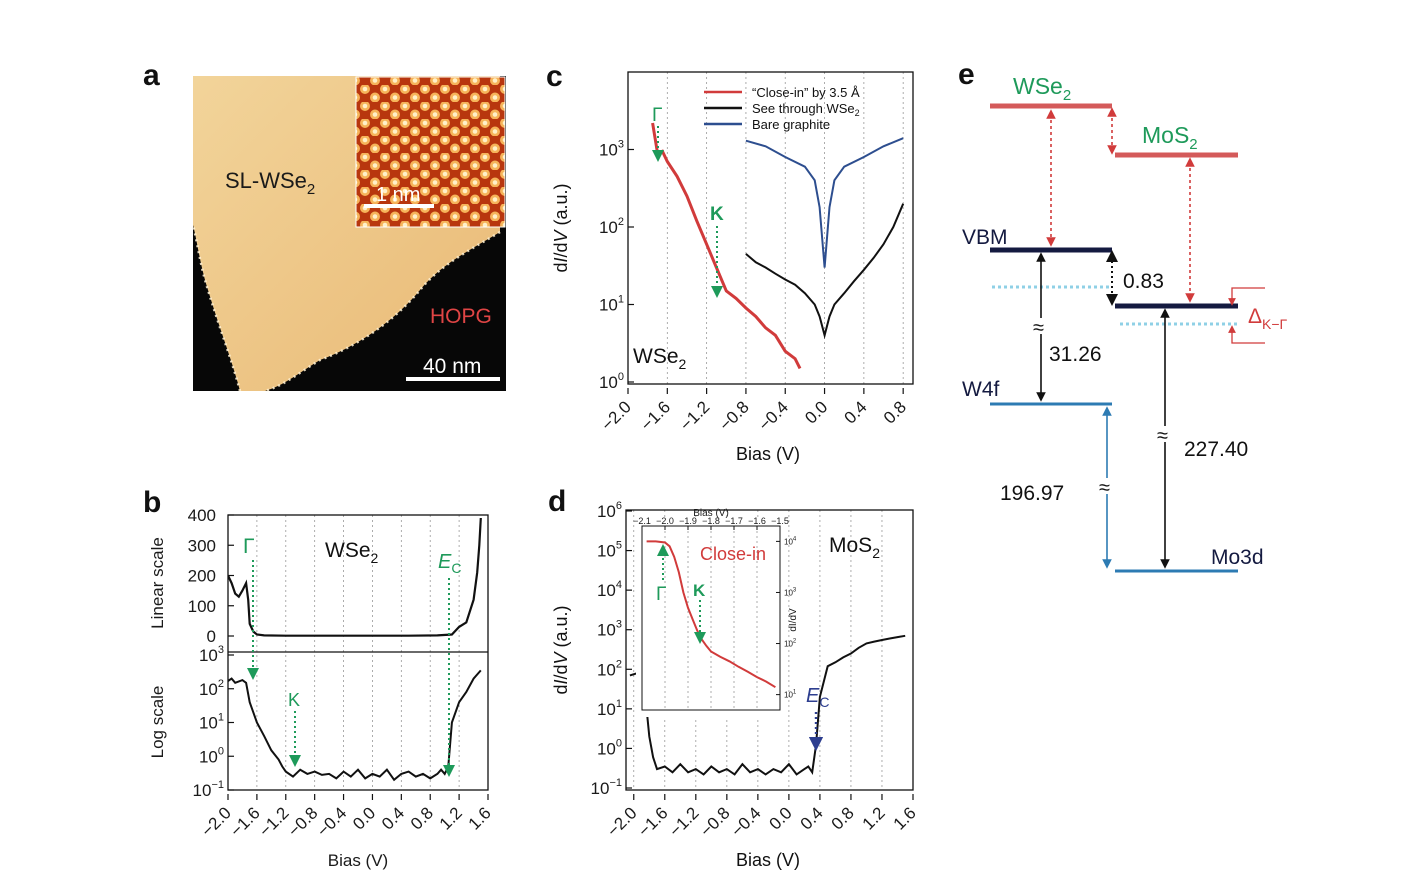  What do you see at coordinates (611, 304) in the screenshot?
I see `panel-c-ytick: 101` at bounding box center [611, 304].